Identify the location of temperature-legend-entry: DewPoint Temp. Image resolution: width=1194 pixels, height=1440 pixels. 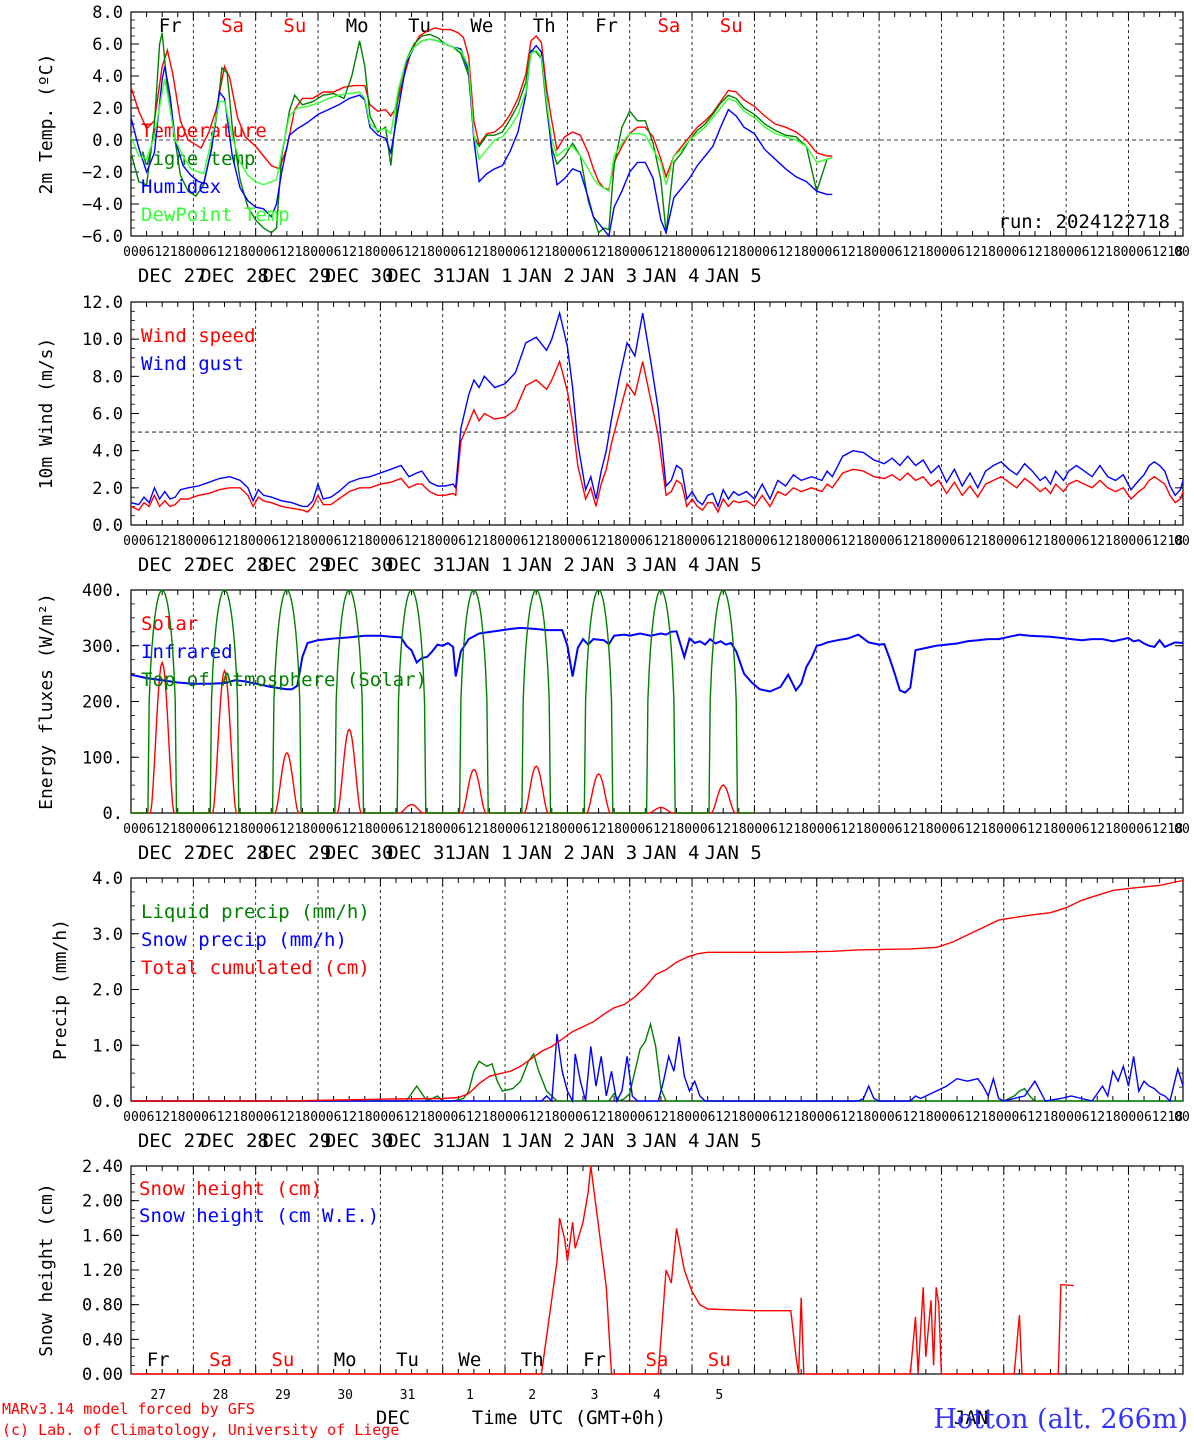
(215, 215).